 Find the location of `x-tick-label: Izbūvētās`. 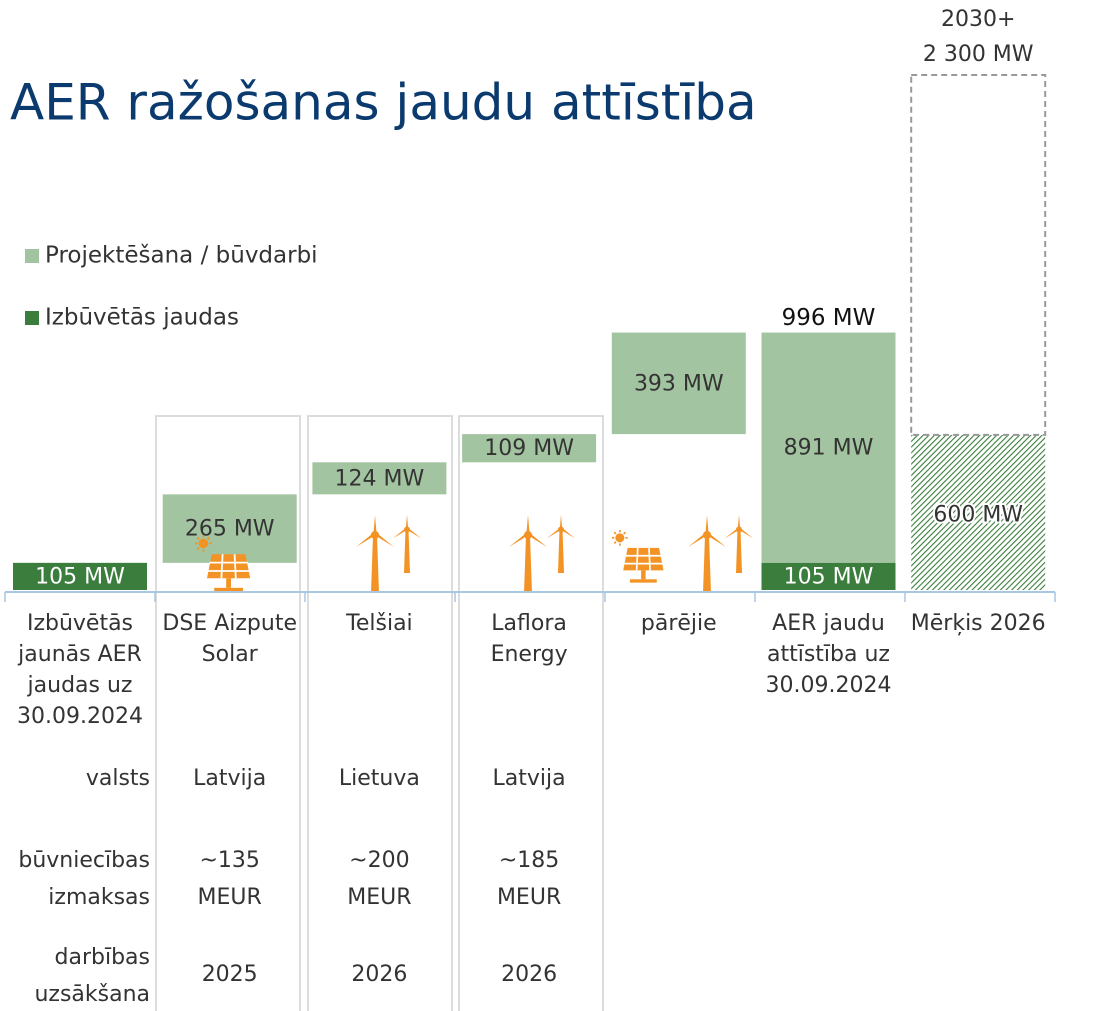

x-tick-label: Izbūvētās is located at coordinates (80, 623).